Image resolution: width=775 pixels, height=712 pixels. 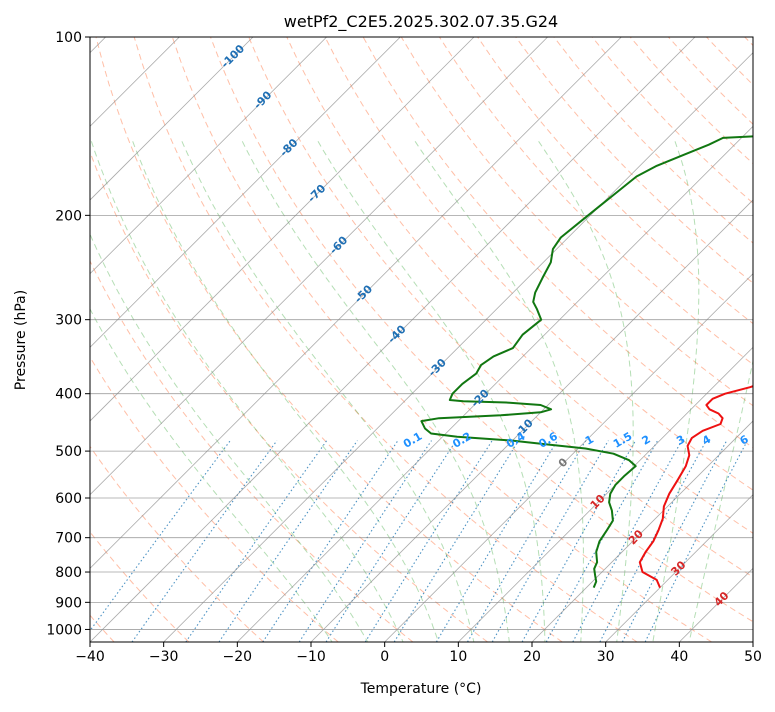 I want to click on x-tick-label: 20, so click(x=532, y=657).